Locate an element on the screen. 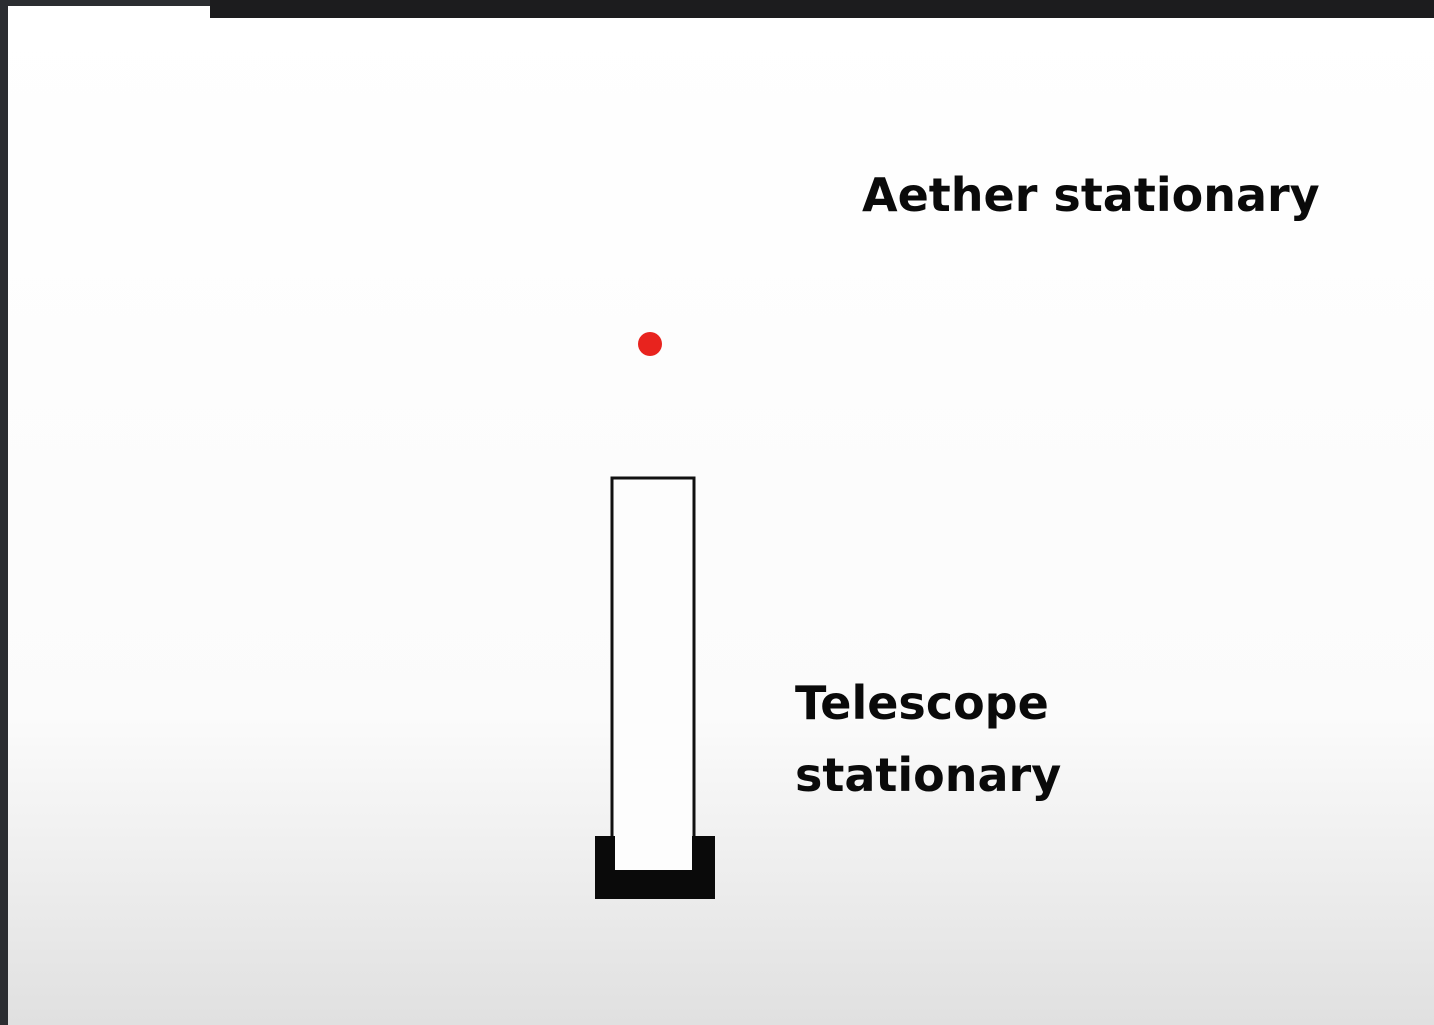 The image size is (1434, 1025). telescope-label: Telescope is located at coordinates (922, 703).